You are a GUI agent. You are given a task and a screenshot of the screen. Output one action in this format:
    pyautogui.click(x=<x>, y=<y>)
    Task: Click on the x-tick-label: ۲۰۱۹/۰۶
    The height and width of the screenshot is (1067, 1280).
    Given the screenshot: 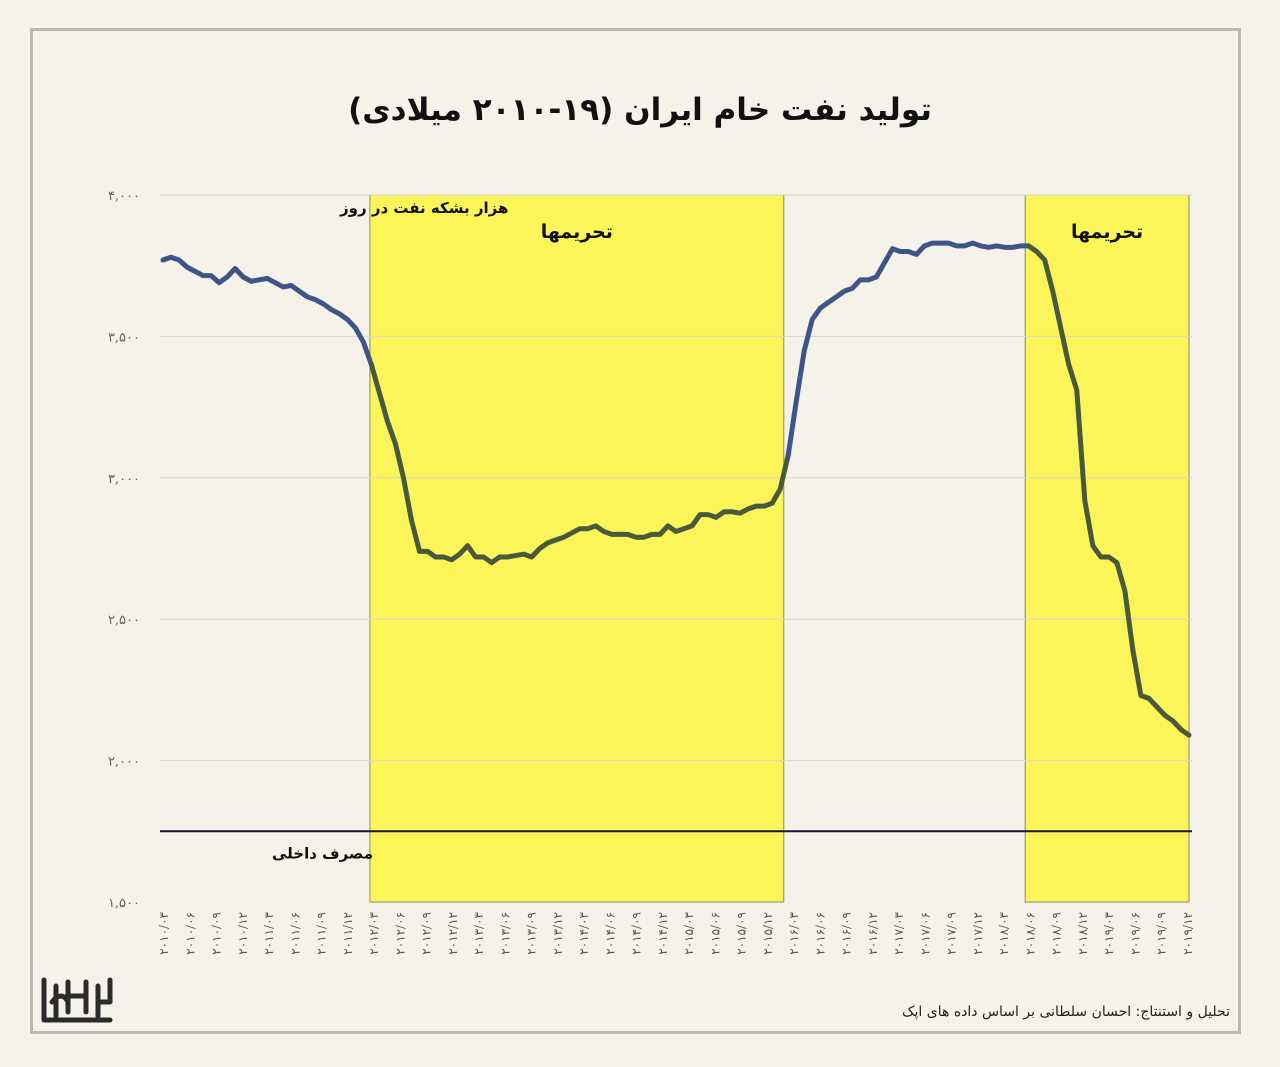 What is the action you would take?
    pyautogui.click(x=1135, y=933)
    